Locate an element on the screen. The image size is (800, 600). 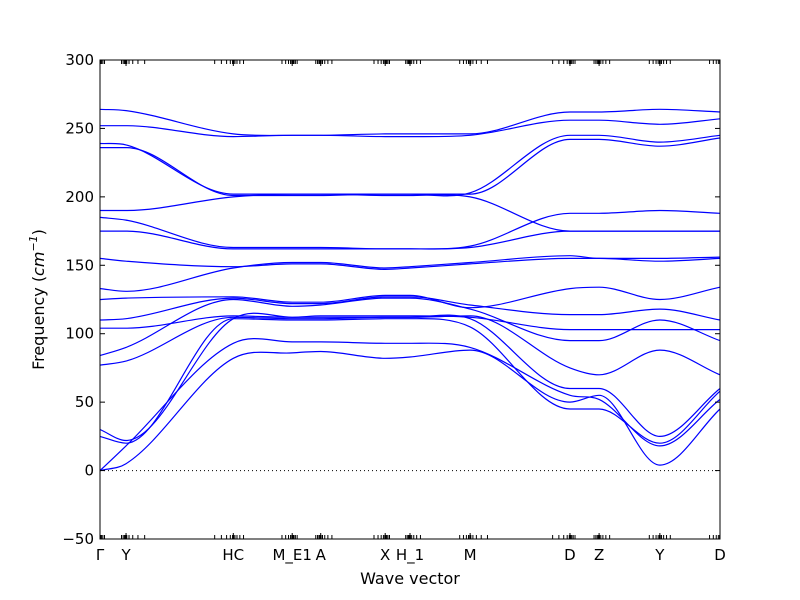
x-tick-label: H_1 is located at coordinates (410, 555).